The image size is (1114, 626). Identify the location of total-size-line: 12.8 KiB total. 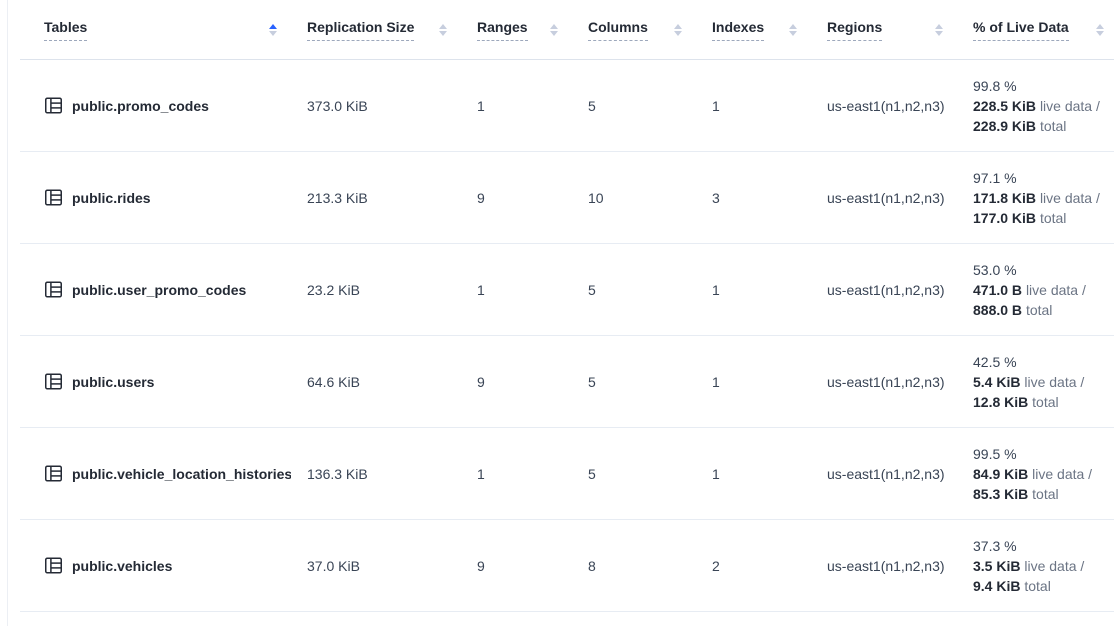
(1016, 401).